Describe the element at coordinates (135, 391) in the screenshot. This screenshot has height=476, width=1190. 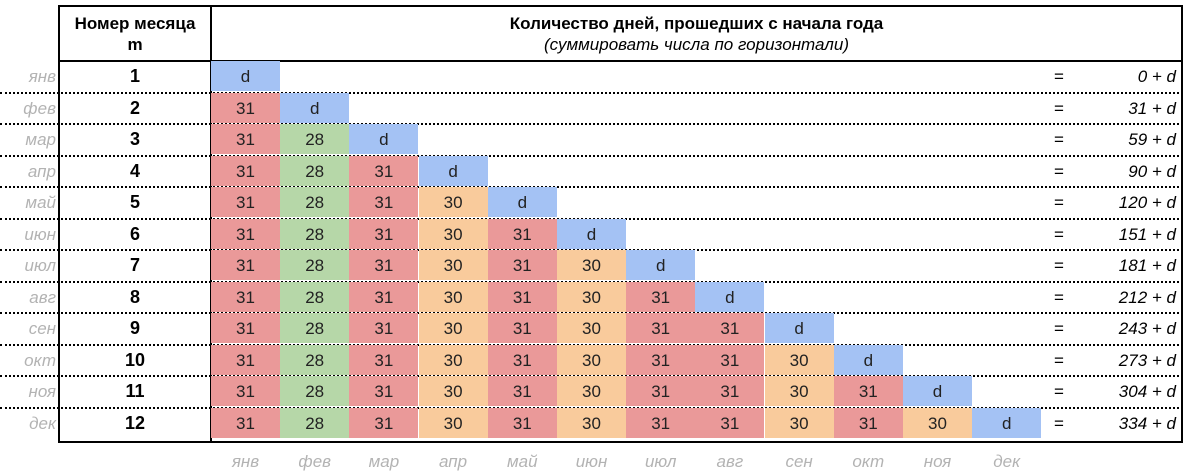
I see `month-number: 11` at that location.